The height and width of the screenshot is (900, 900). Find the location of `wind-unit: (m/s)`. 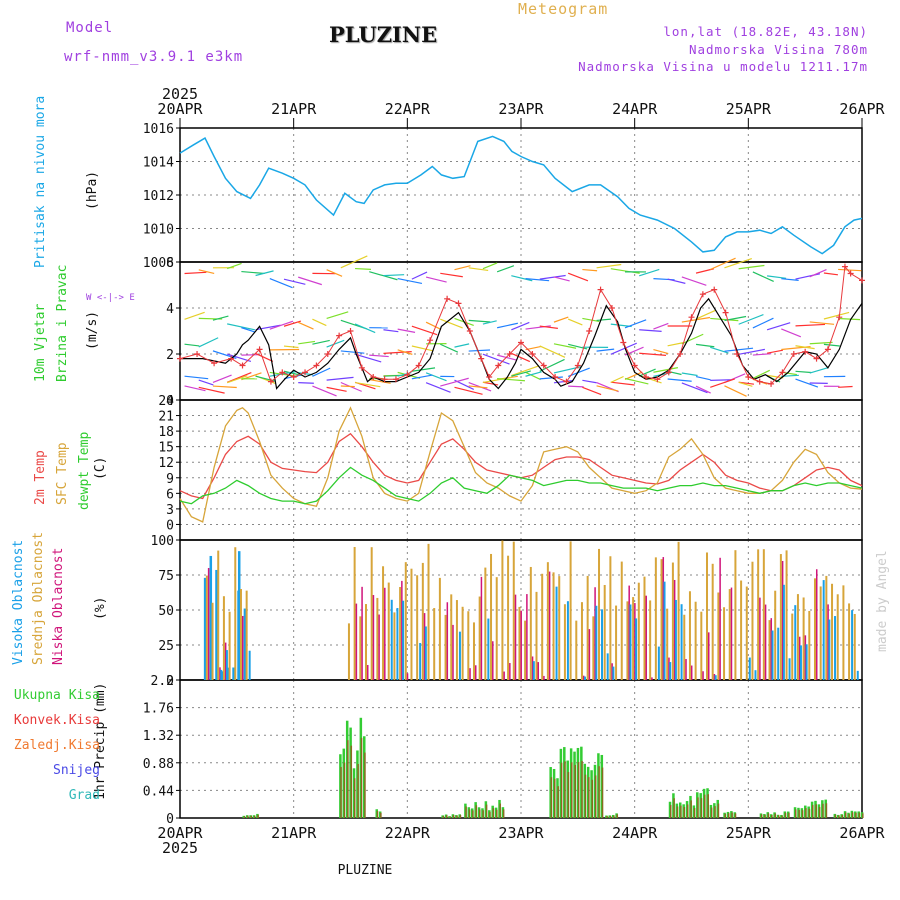

wind-unit: (m/s) is located at coordinates (92, 330).